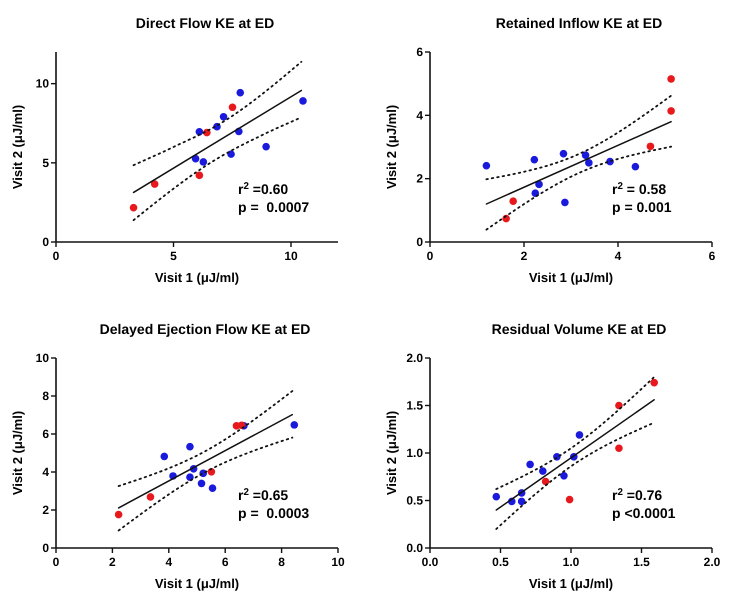 This screenshot has height=612, width=748. Describe the element at coordinates (415, 358) in the screenshot. I see `y-tick-label: 2.0` at that location.